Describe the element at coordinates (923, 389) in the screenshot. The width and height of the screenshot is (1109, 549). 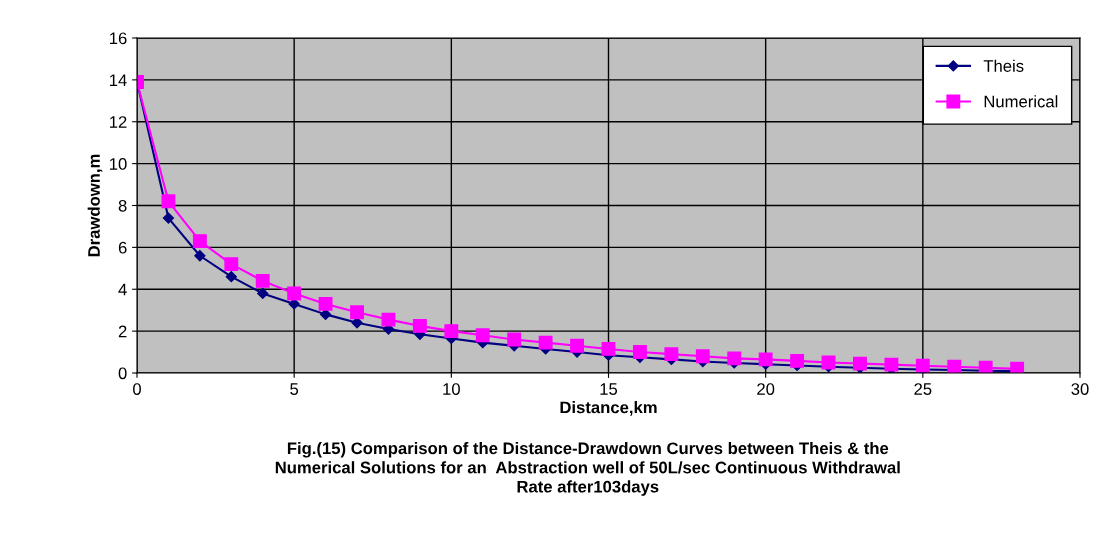
I see `x-tick-label: 25` at that location.